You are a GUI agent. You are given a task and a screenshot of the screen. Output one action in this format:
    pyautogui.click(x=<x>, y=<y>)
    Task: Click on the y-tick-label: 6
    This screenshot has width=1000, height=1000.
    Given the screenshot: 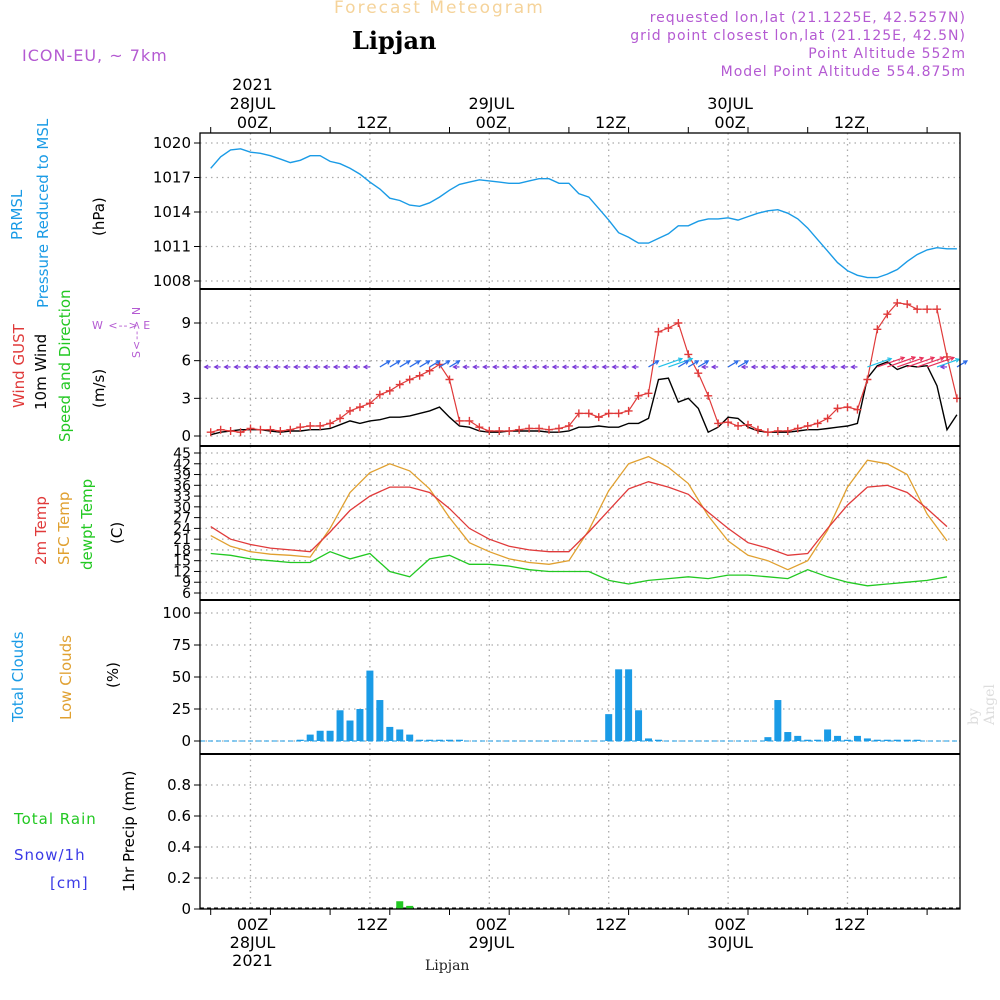 What is the action you would take?
    pyautogui.click(x=186, y=594)
    